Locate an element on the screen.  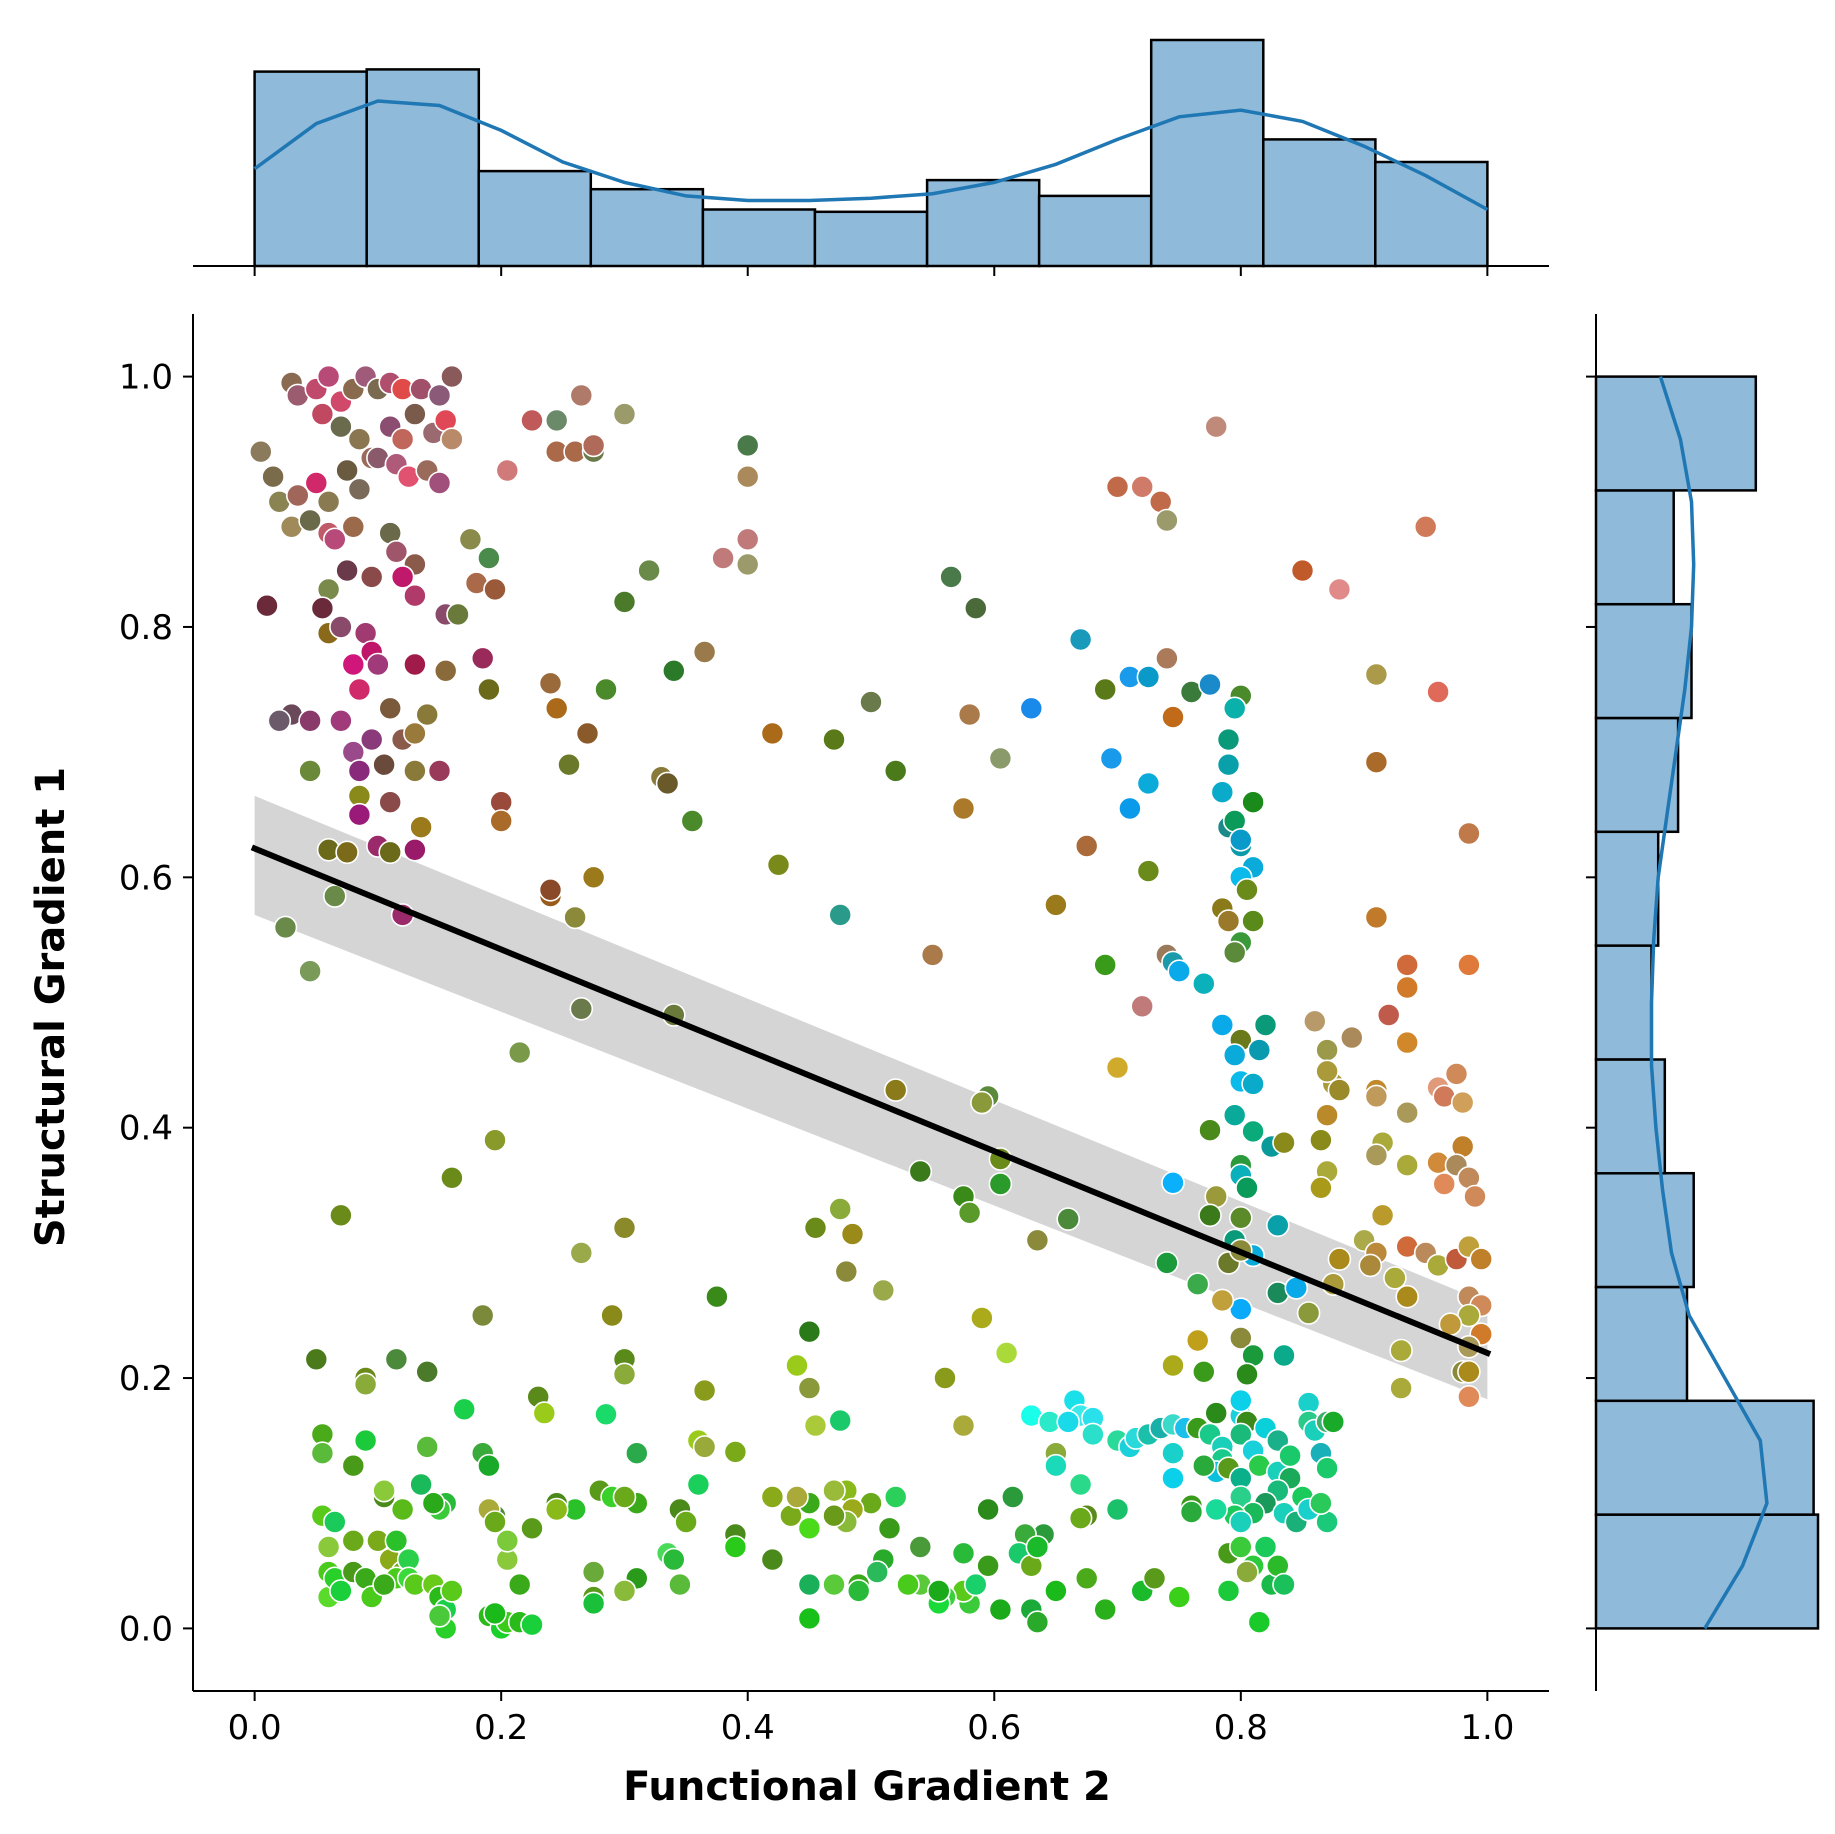
x-tick-label: 0.4 is located at coordinates (748, 1728).